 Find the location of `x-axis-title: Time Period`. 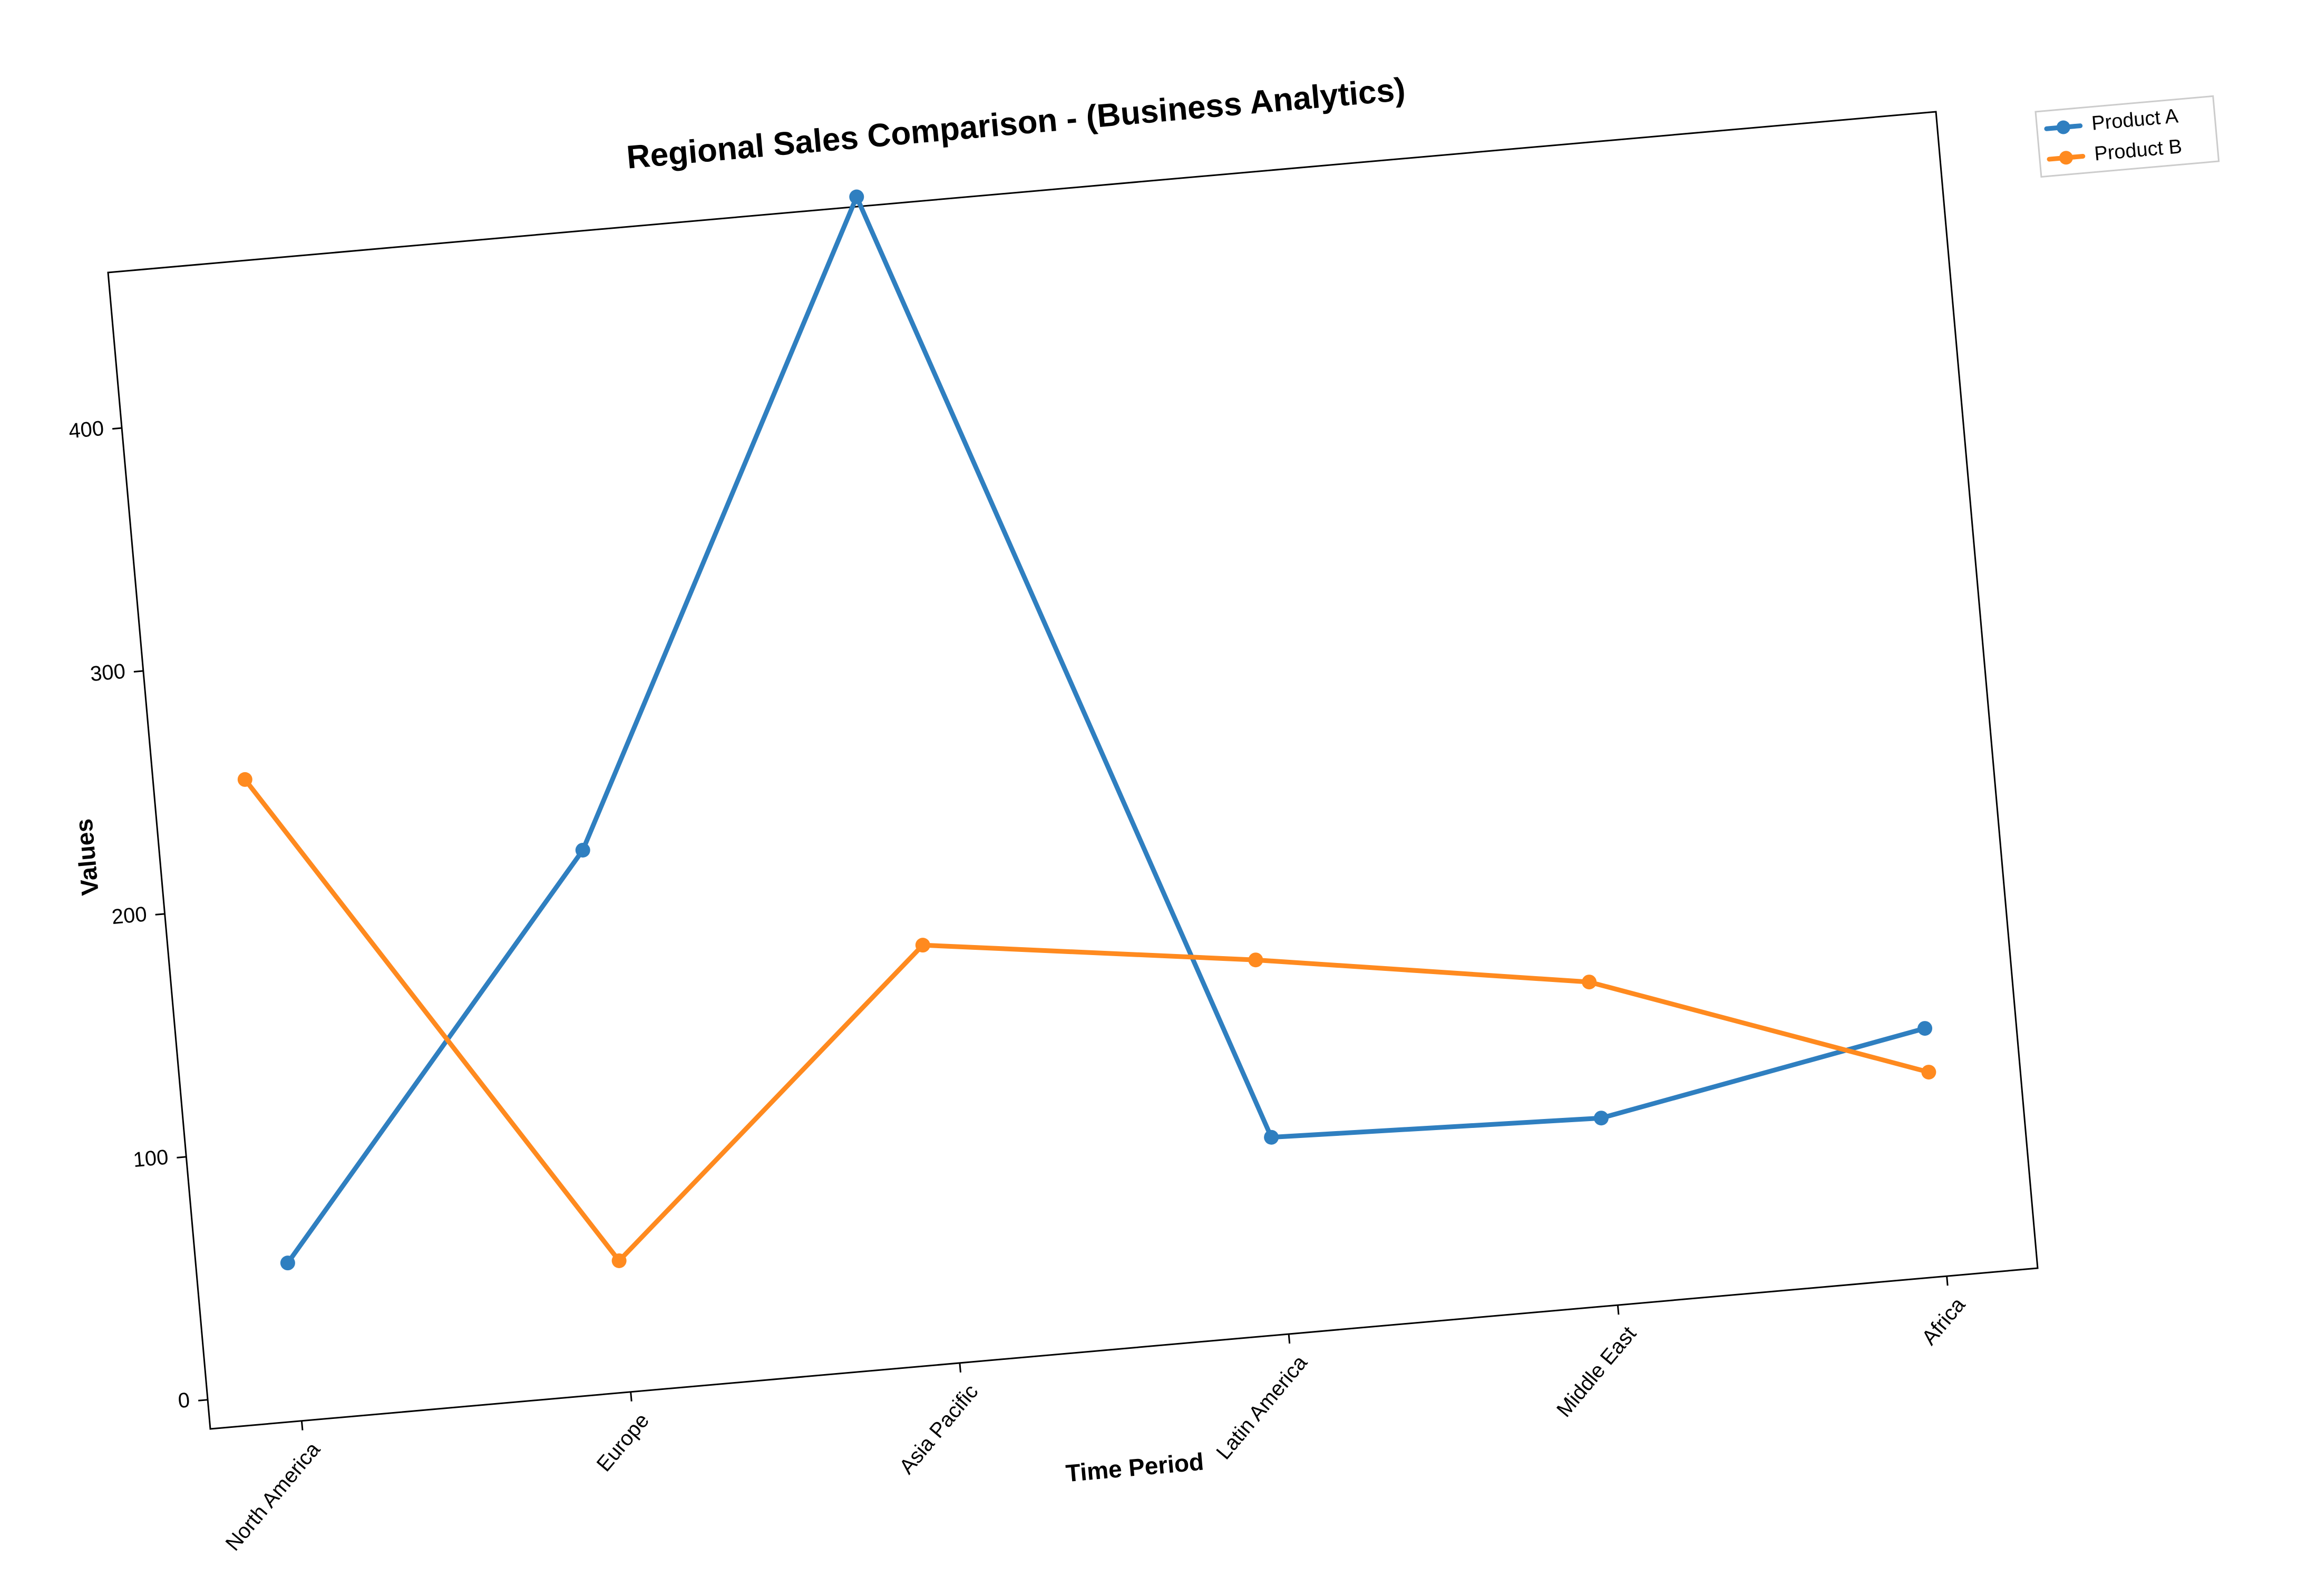

x-axis-title: Time Period is located at coordinates (1135, 1468).